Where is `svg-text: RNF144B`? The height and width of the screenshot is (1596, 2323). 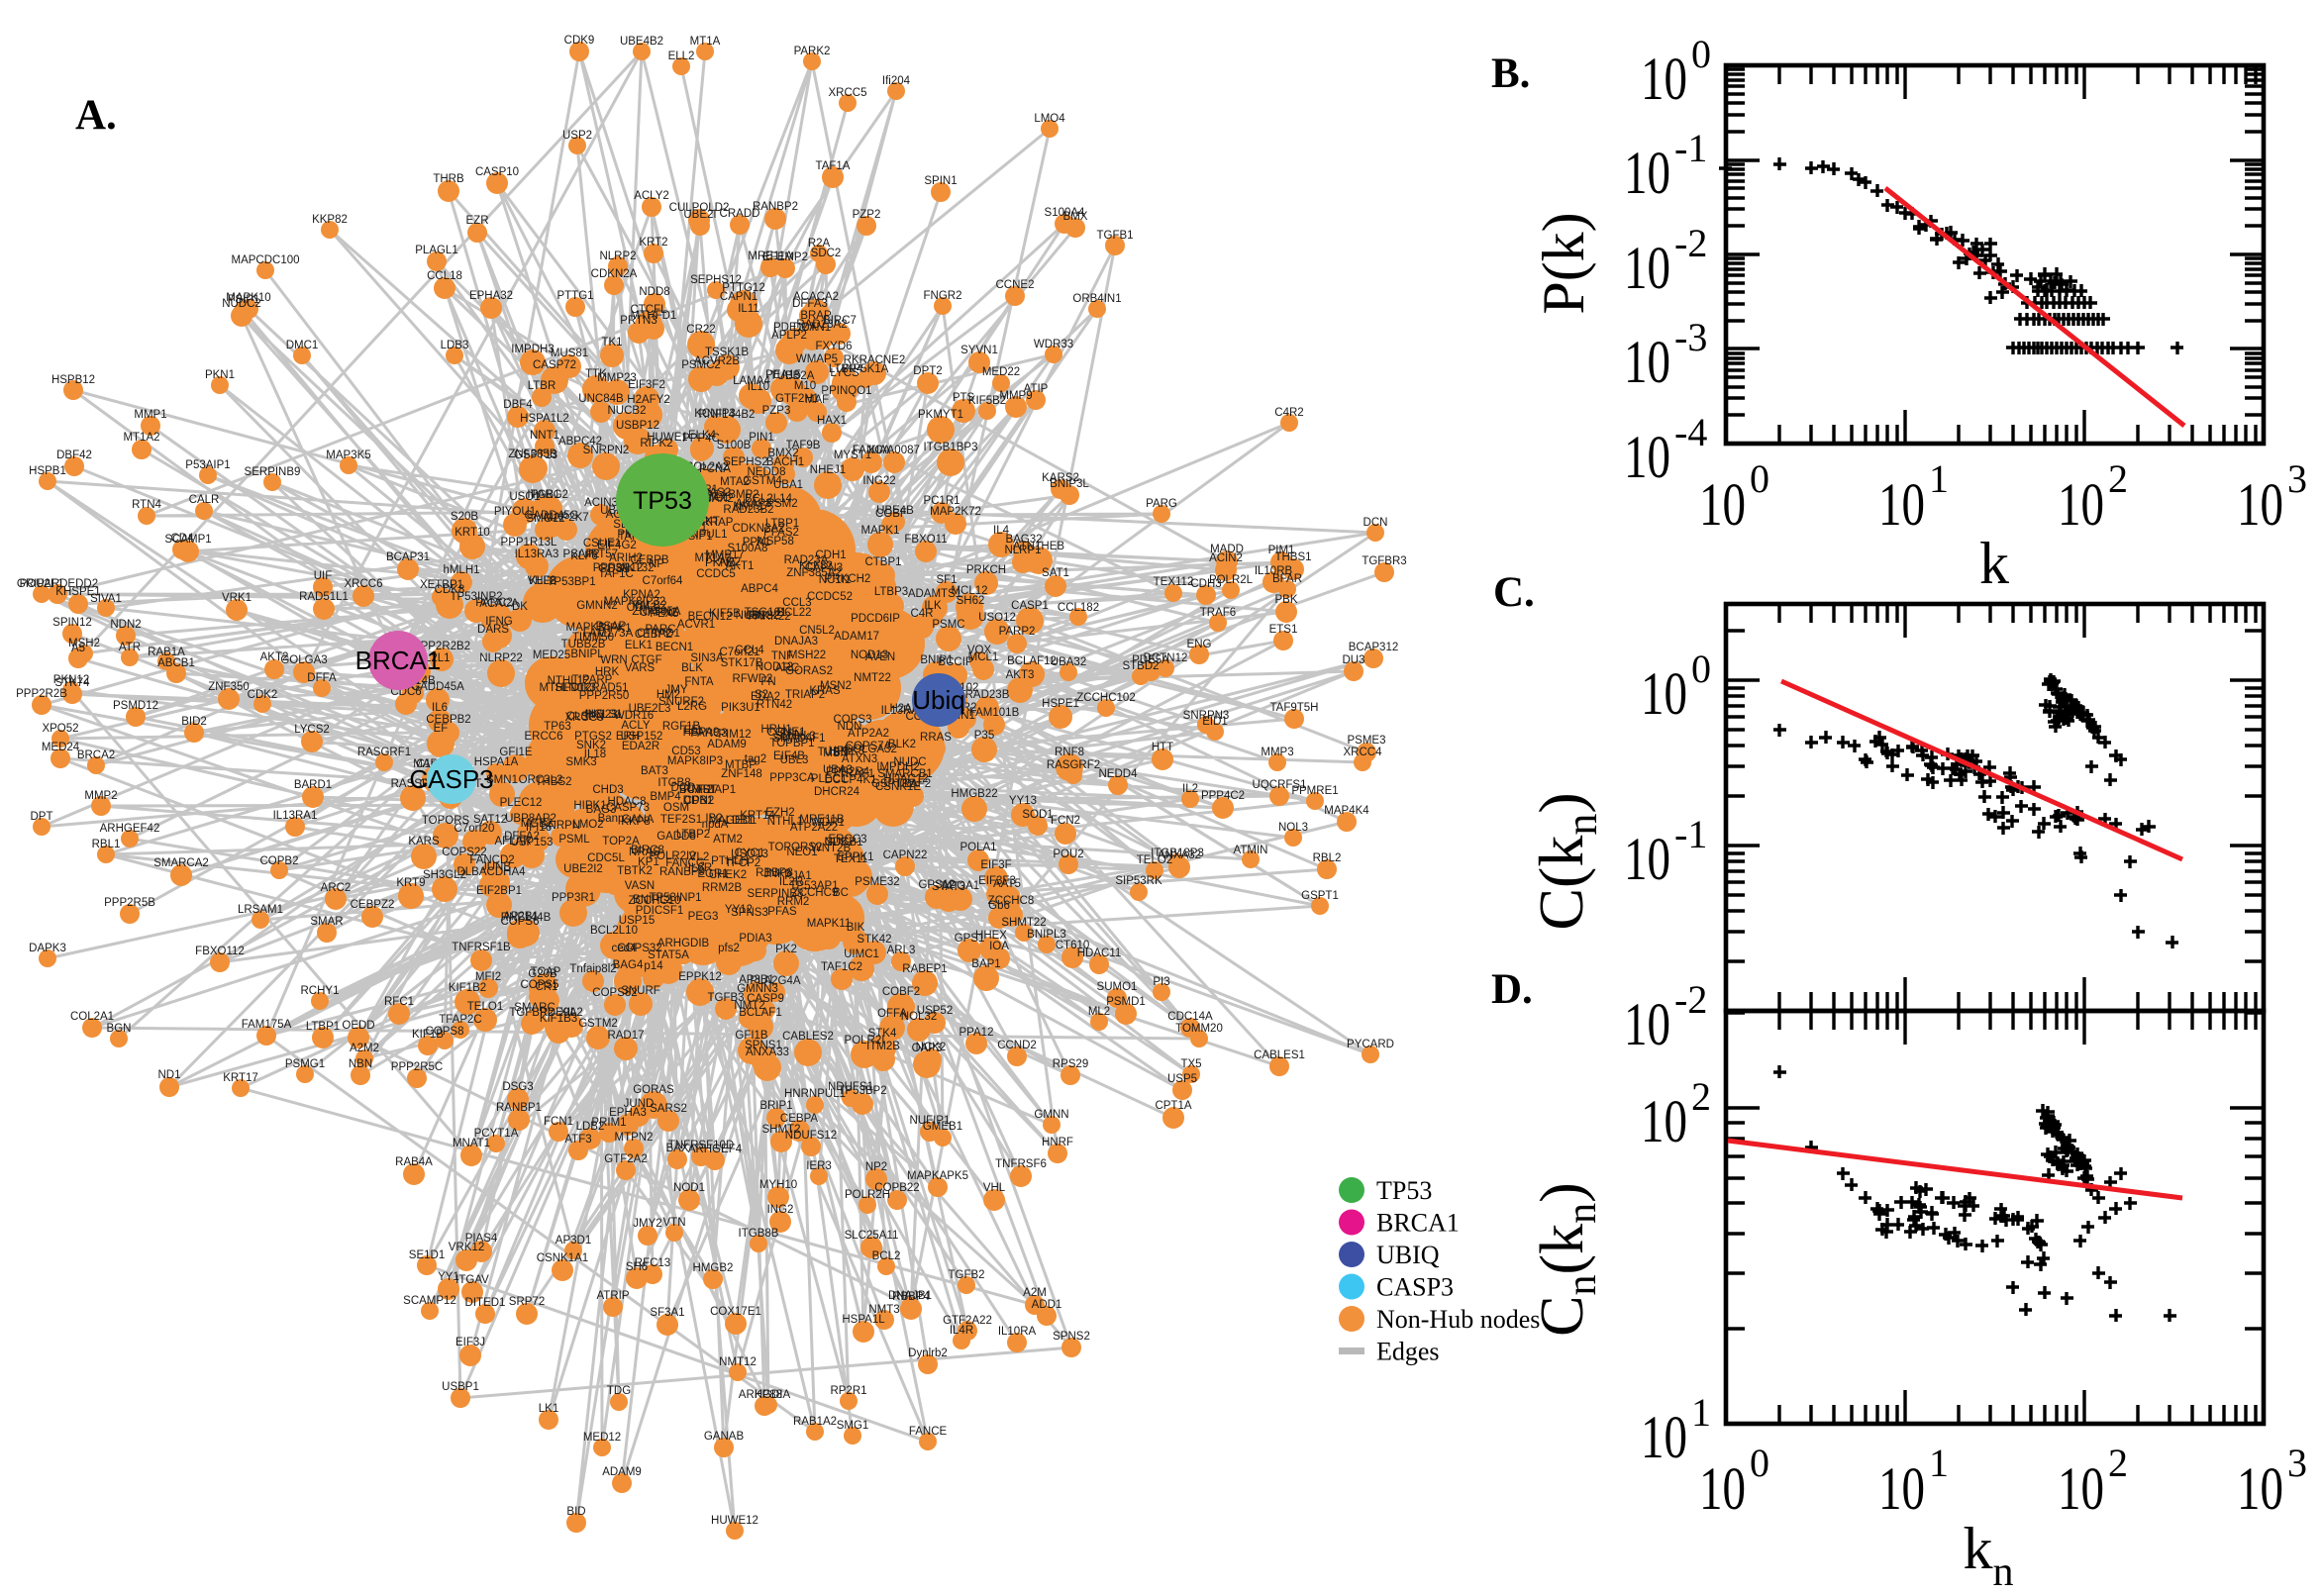
svg-text: RNF144B is located at coordinates (526, 918).